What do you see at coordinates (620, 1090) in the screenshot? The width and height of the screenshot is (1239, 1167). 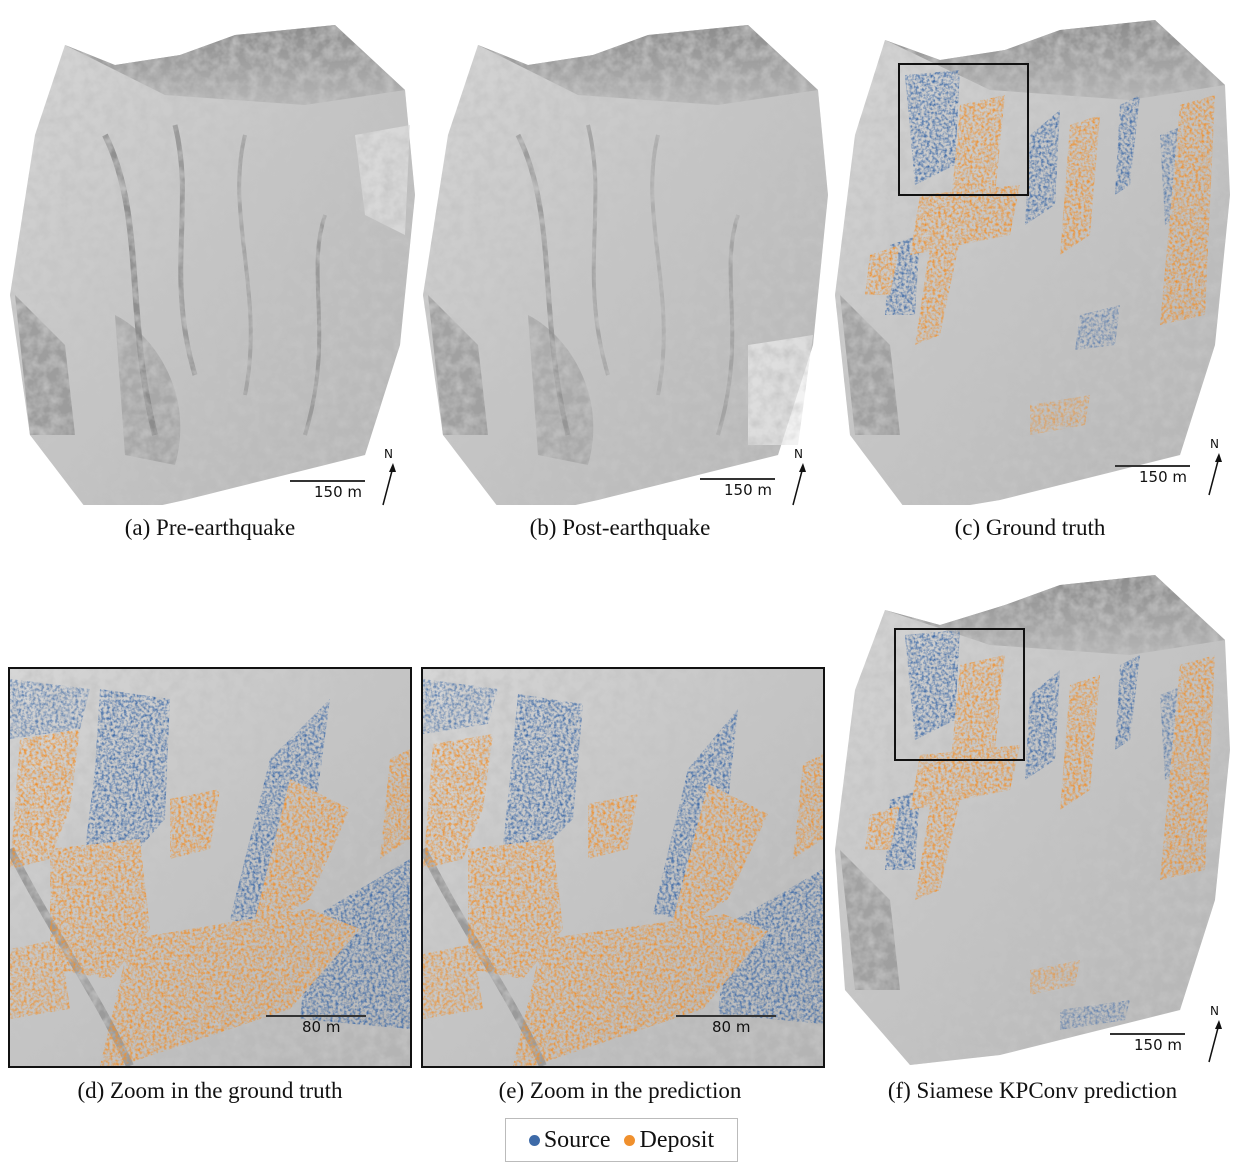 I see `caption-e: (e) Zoom in the prediction` at bounding box center [620, 1090].